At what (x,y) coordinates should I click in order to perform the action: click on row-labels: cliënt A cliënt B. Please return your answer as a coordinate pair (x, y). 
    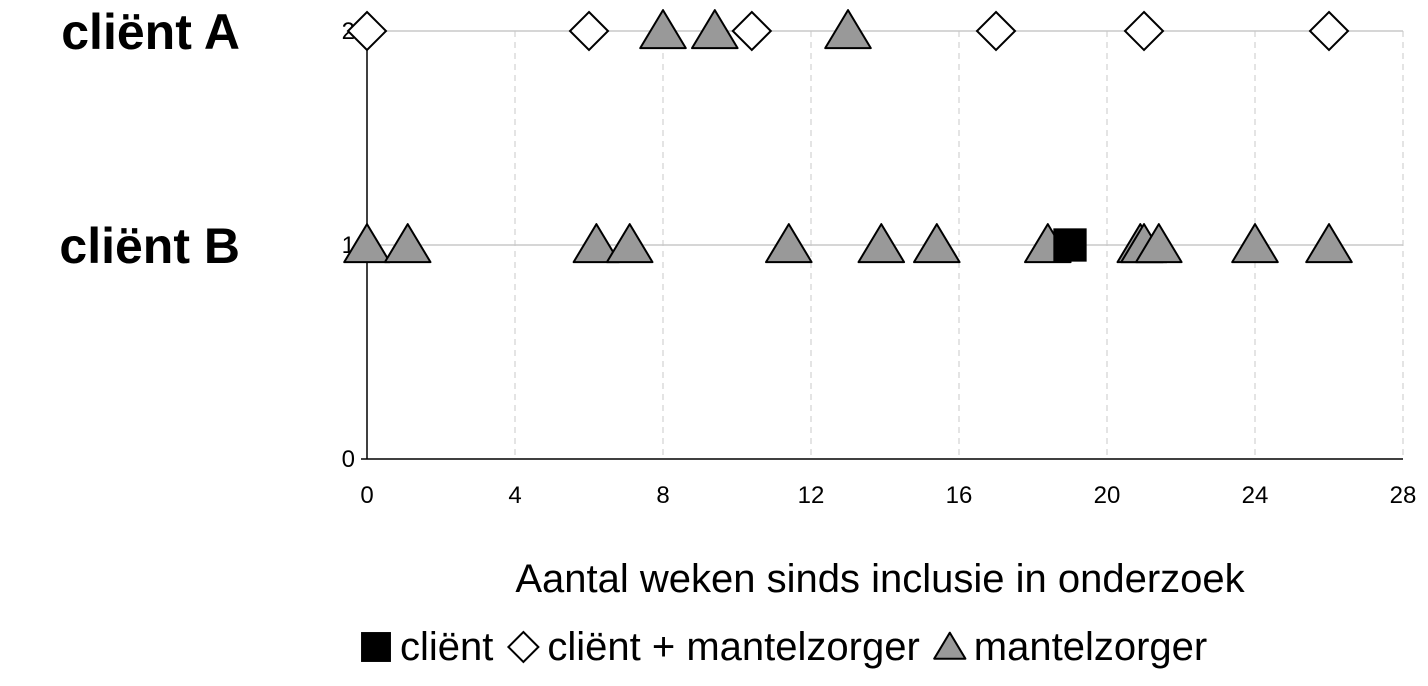
    Looking at the image, I should click on (149, 139).